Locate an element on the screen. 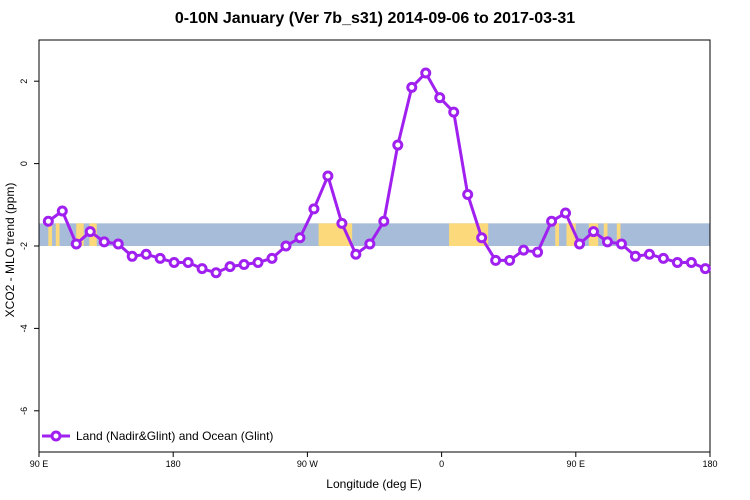 The image size is (750, 500). y-tick-label: 2 is located at coordinates (24, 81).